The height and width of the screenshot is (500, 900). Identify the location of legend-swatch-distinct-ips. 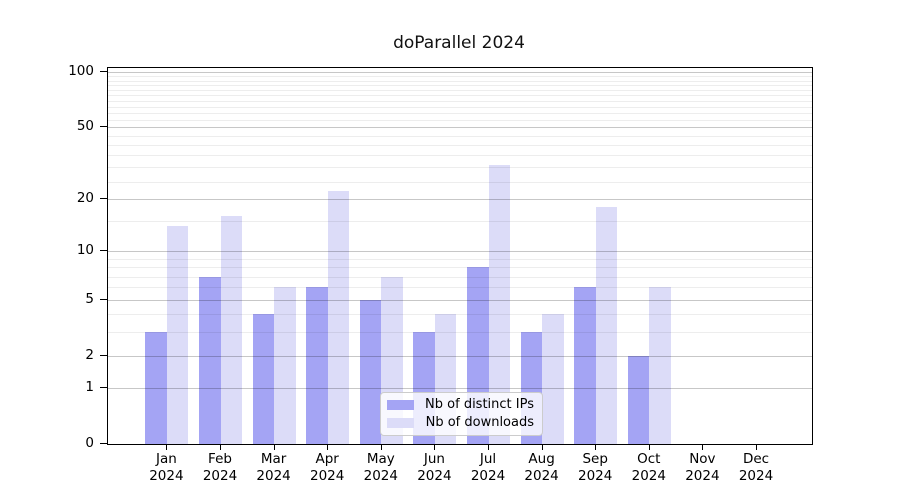
(400, 405).